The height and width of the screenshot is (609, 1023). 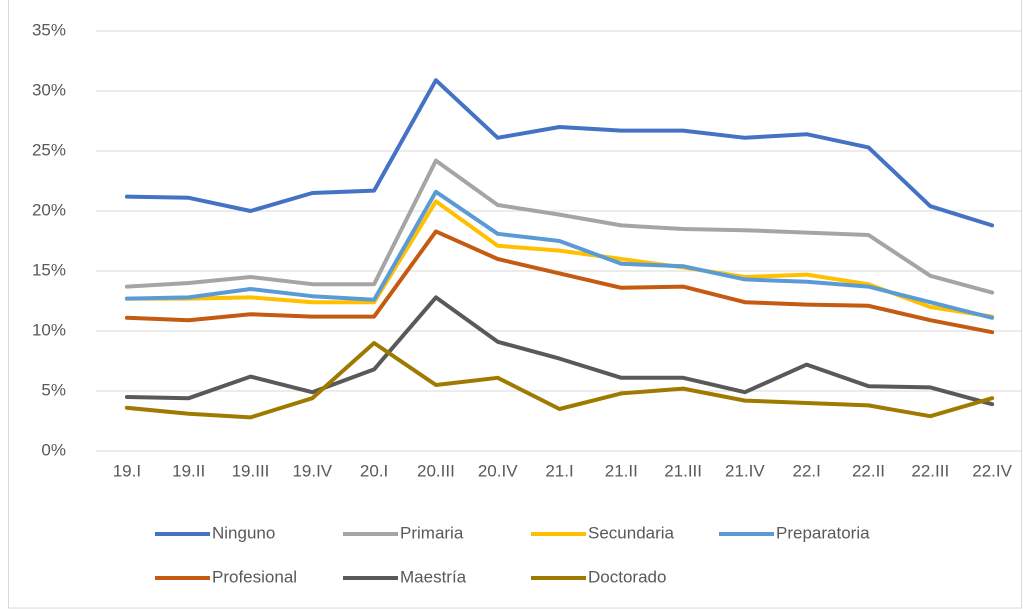 I want to click on y-tick-label: 25%, so click(x=49, y=149).